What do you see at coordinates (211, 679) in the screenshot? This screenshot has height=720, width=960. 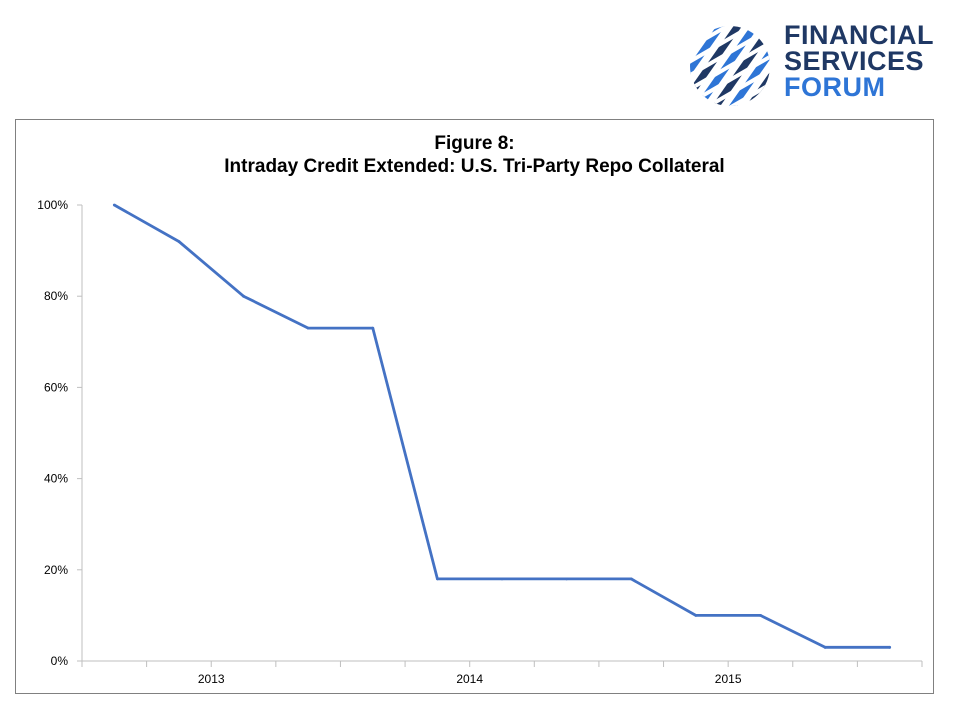 I see `x-tick-label: 2013` at bounding box center [211, 679].